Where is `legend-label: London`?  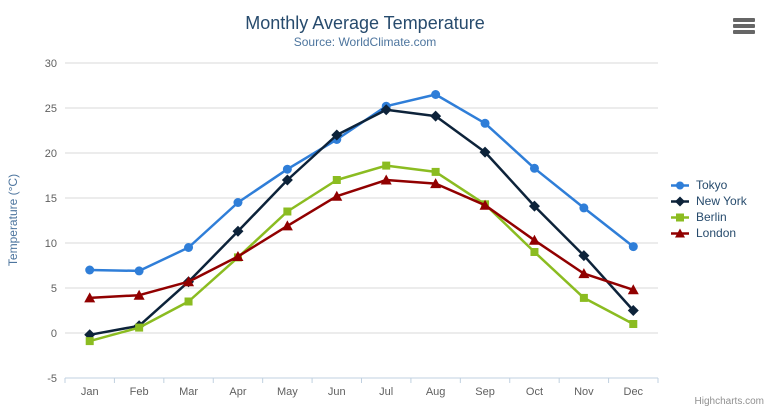 legend-label: London is located at coordinates (716, 233).